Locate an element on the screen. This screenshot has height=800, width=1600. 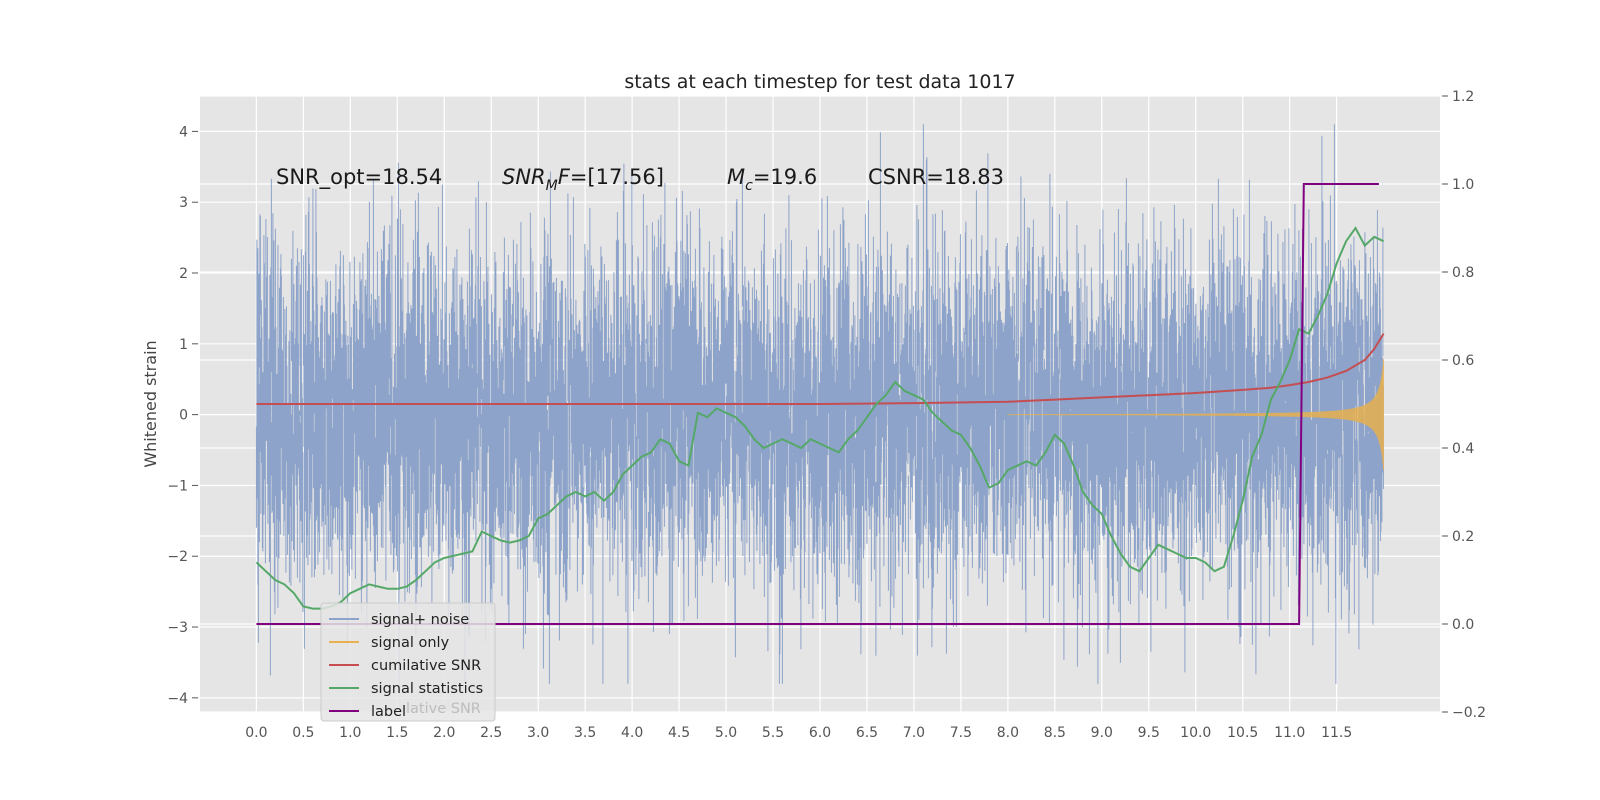
legend-box is located at coordinates (408, 662).